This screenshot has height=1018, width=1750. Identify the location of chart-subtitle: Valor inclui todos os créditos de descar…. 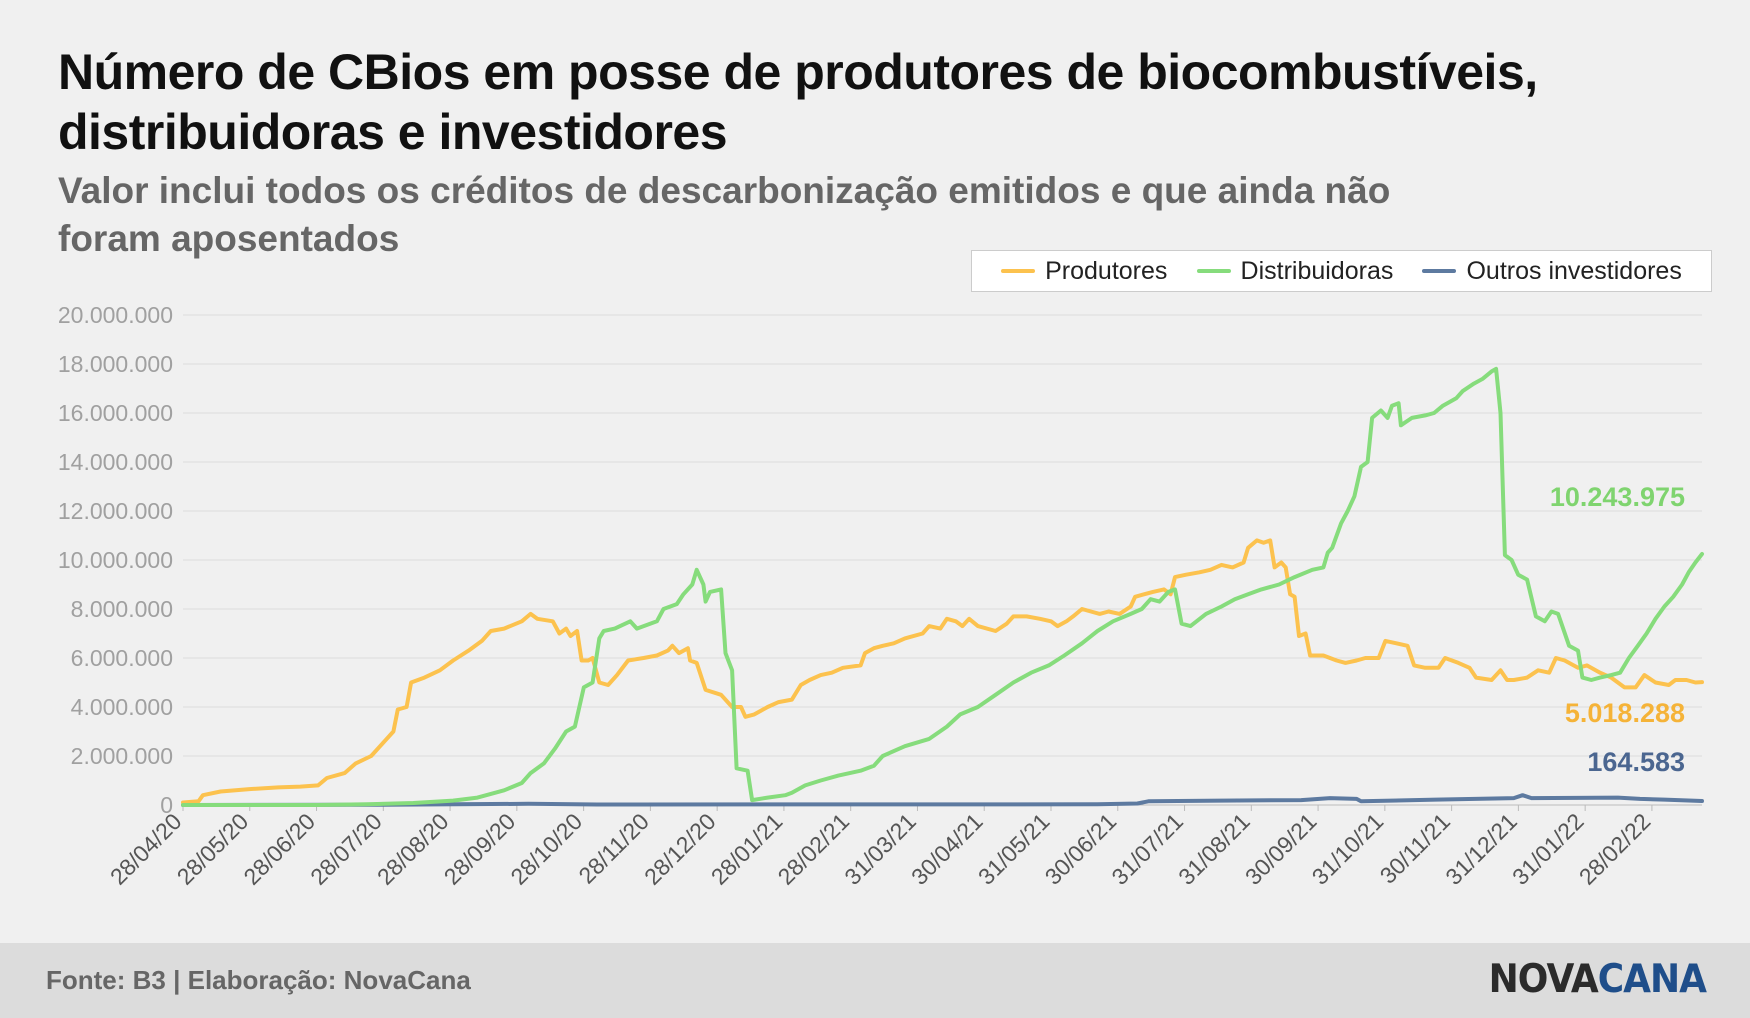
(724, 214).